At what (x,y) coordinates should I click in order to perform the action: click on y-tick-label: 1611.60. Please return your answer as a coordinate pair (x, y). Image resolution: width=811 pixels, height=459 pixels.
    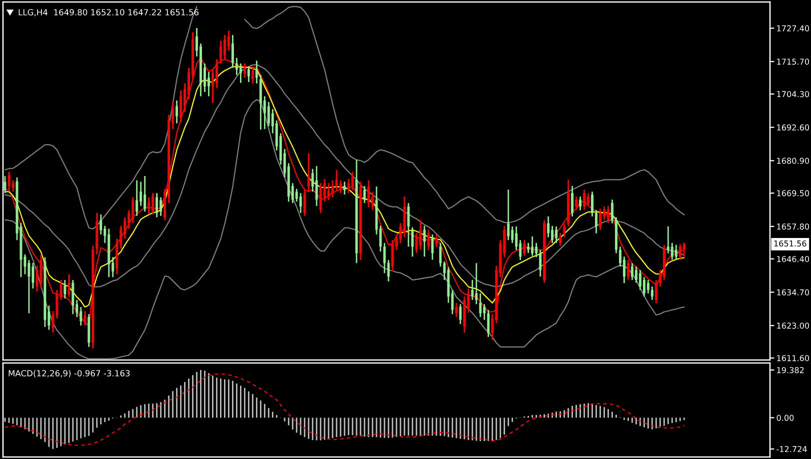
    Looking at the image, I should click on (793, 358).